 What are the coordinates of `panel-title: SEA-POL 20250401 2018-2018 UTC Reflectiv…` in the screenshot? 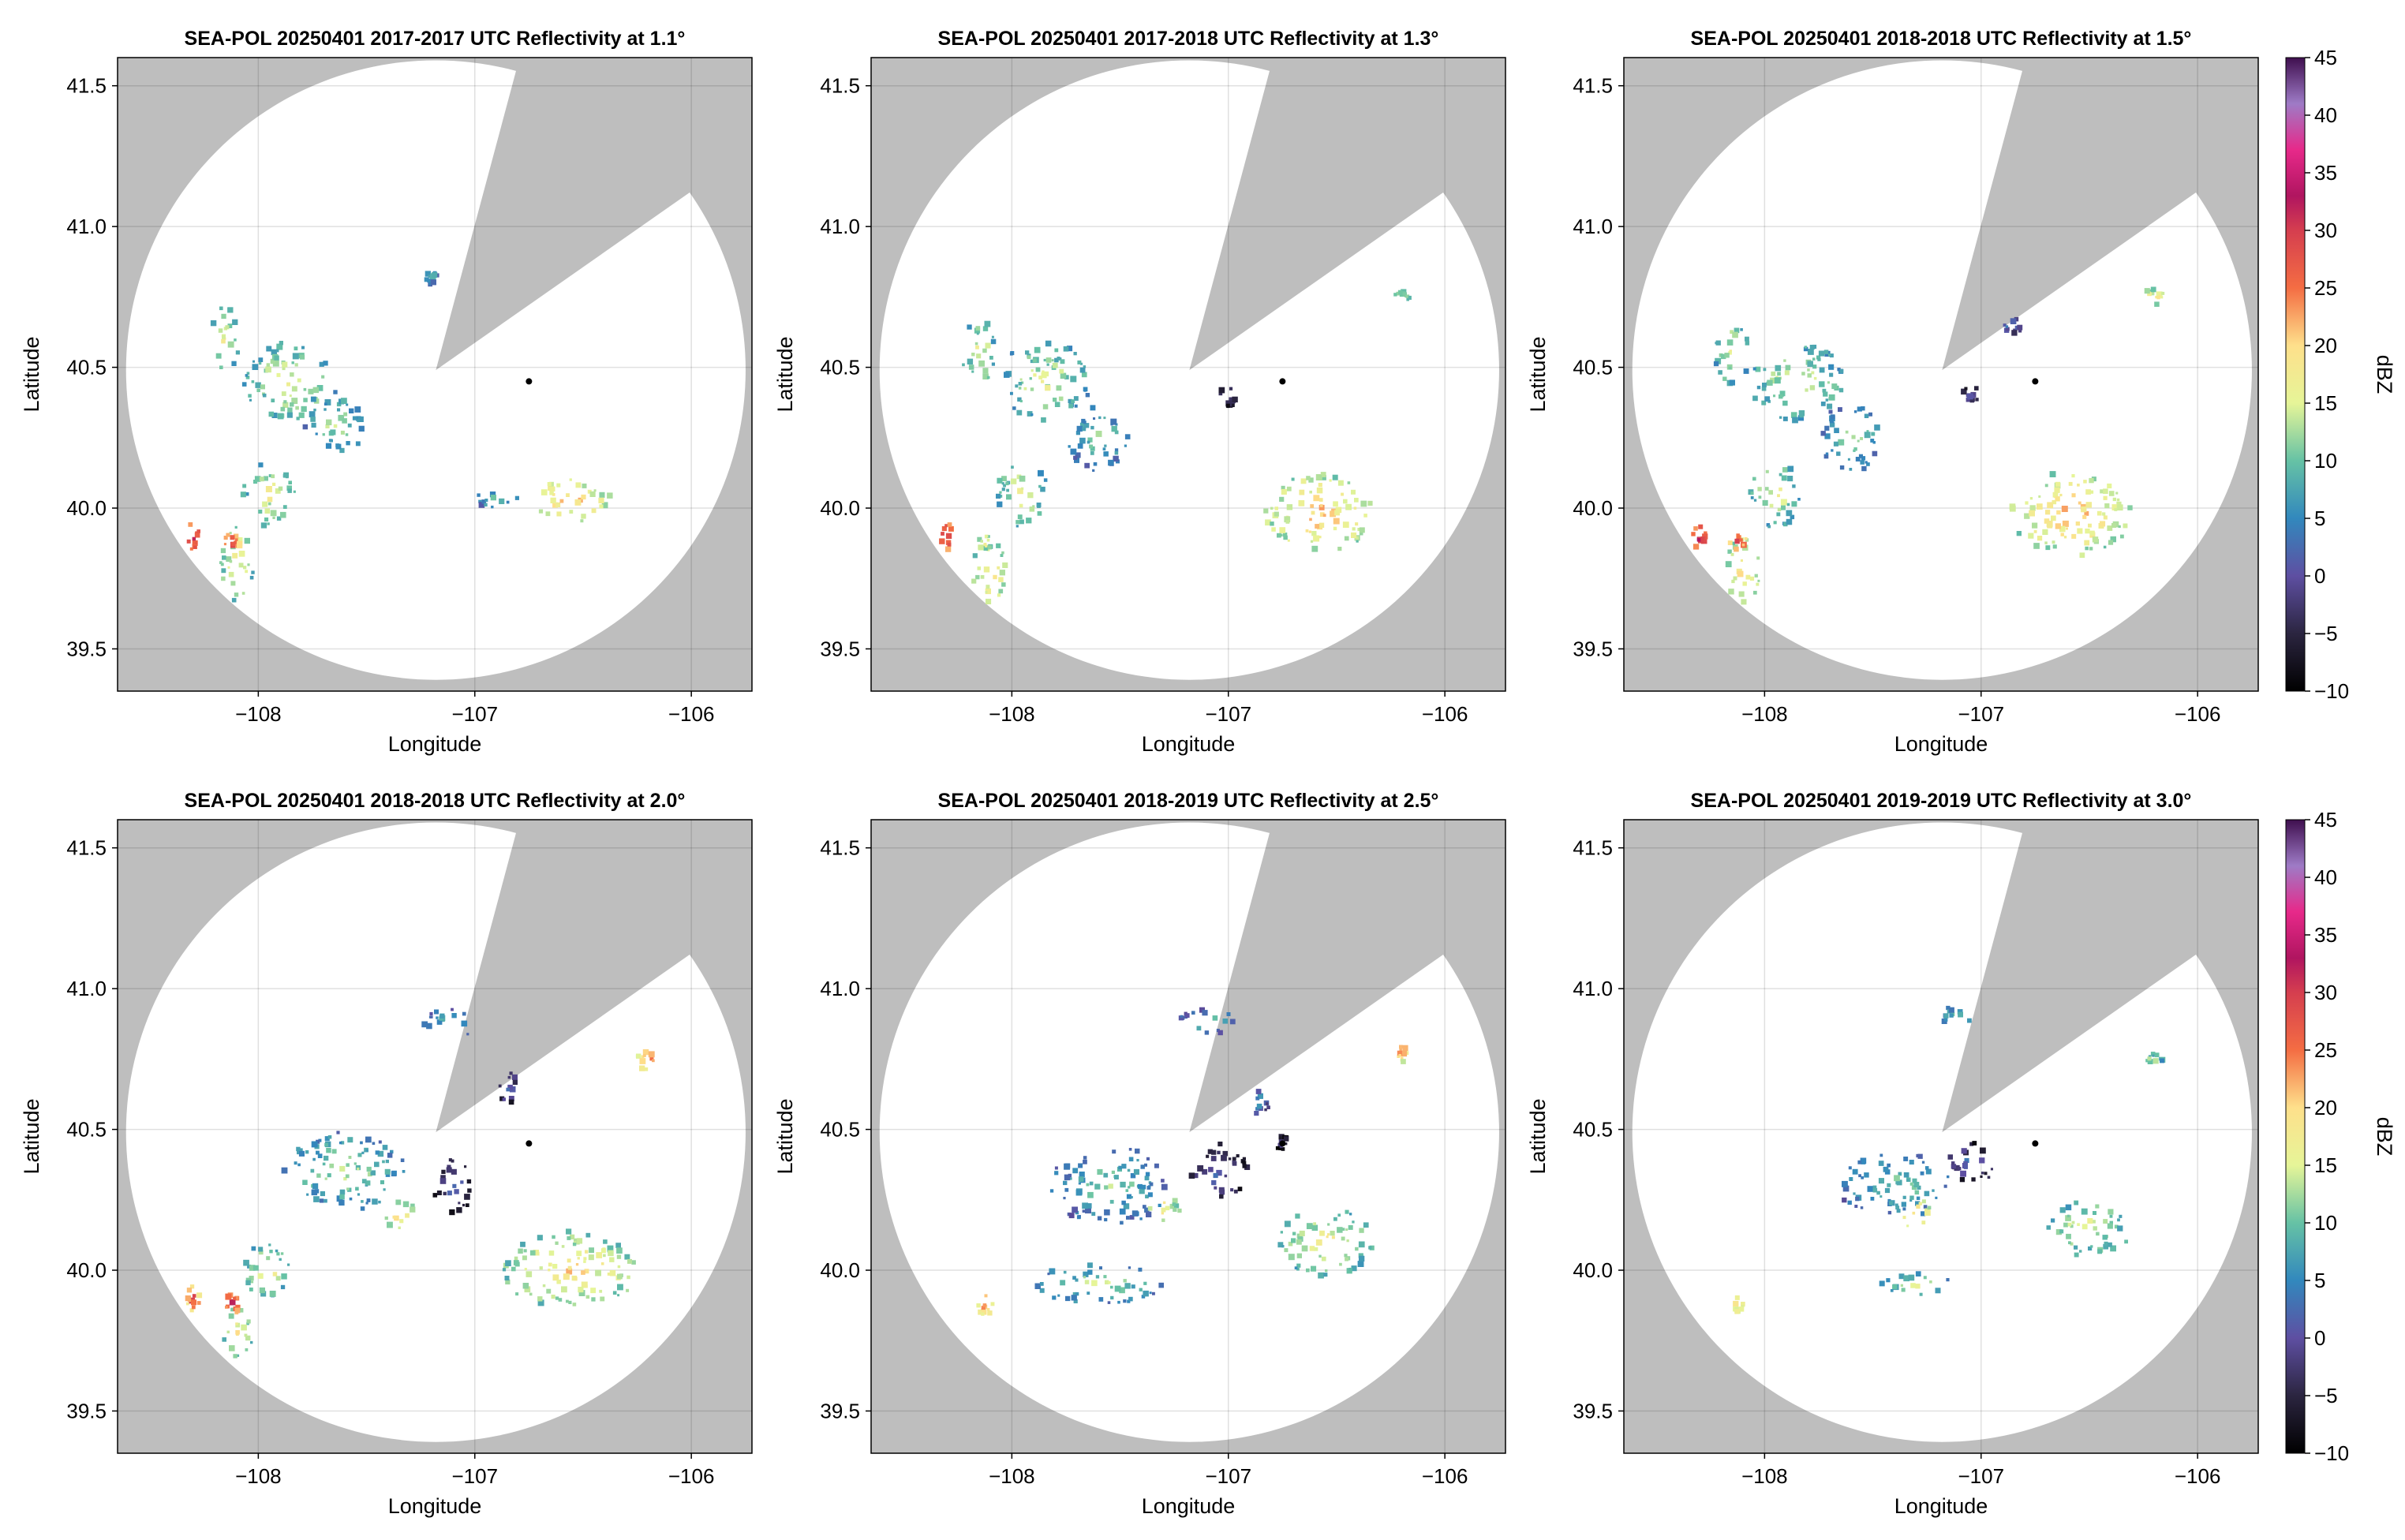 It's located at (1942, 39).